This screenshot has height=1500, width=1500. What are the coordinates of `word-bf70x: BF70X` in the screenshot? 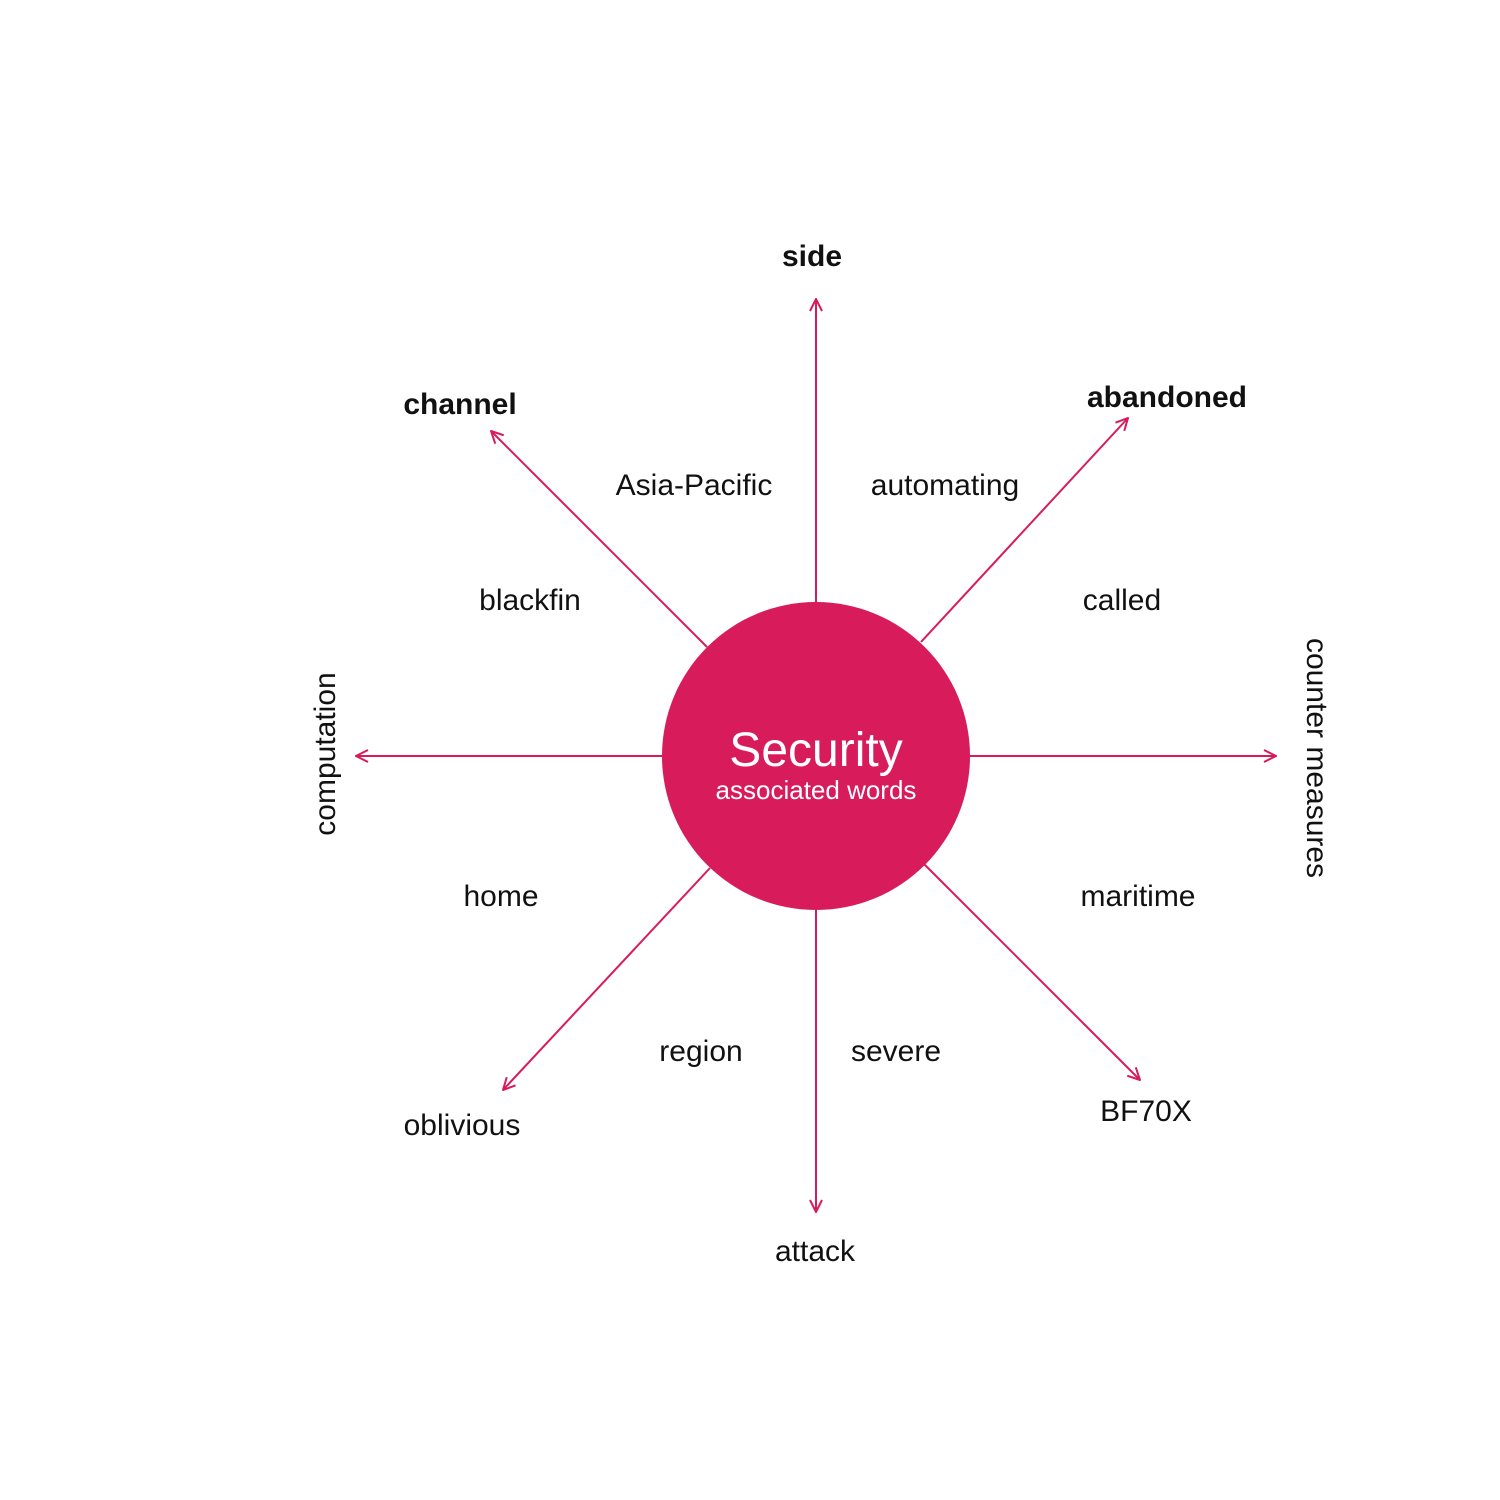 It's located at (1146, 1111).